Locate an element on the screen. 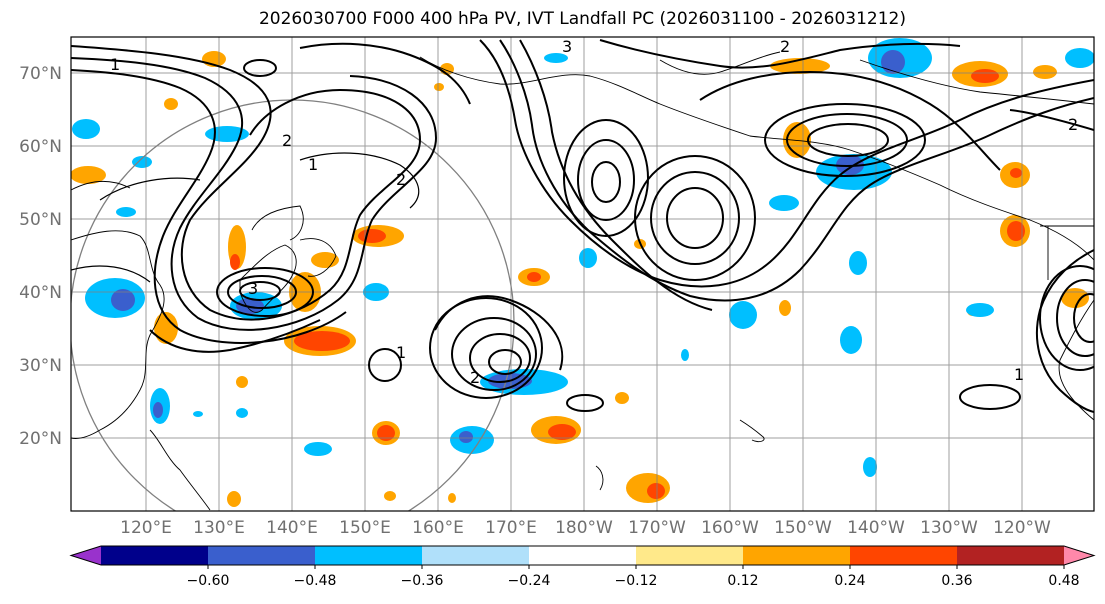  colorbar-tick-label: −0.24 is located at coordinates (529, 581).